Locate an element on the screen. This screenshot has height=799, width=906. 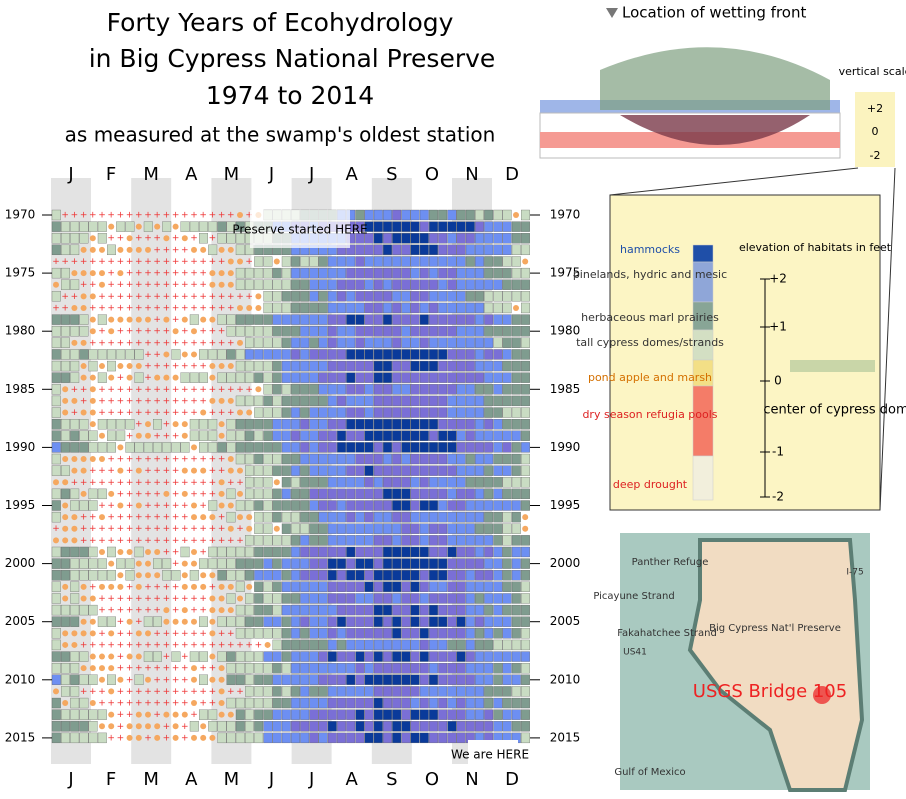
map-label: US41 is located at coordinates (635, 653).